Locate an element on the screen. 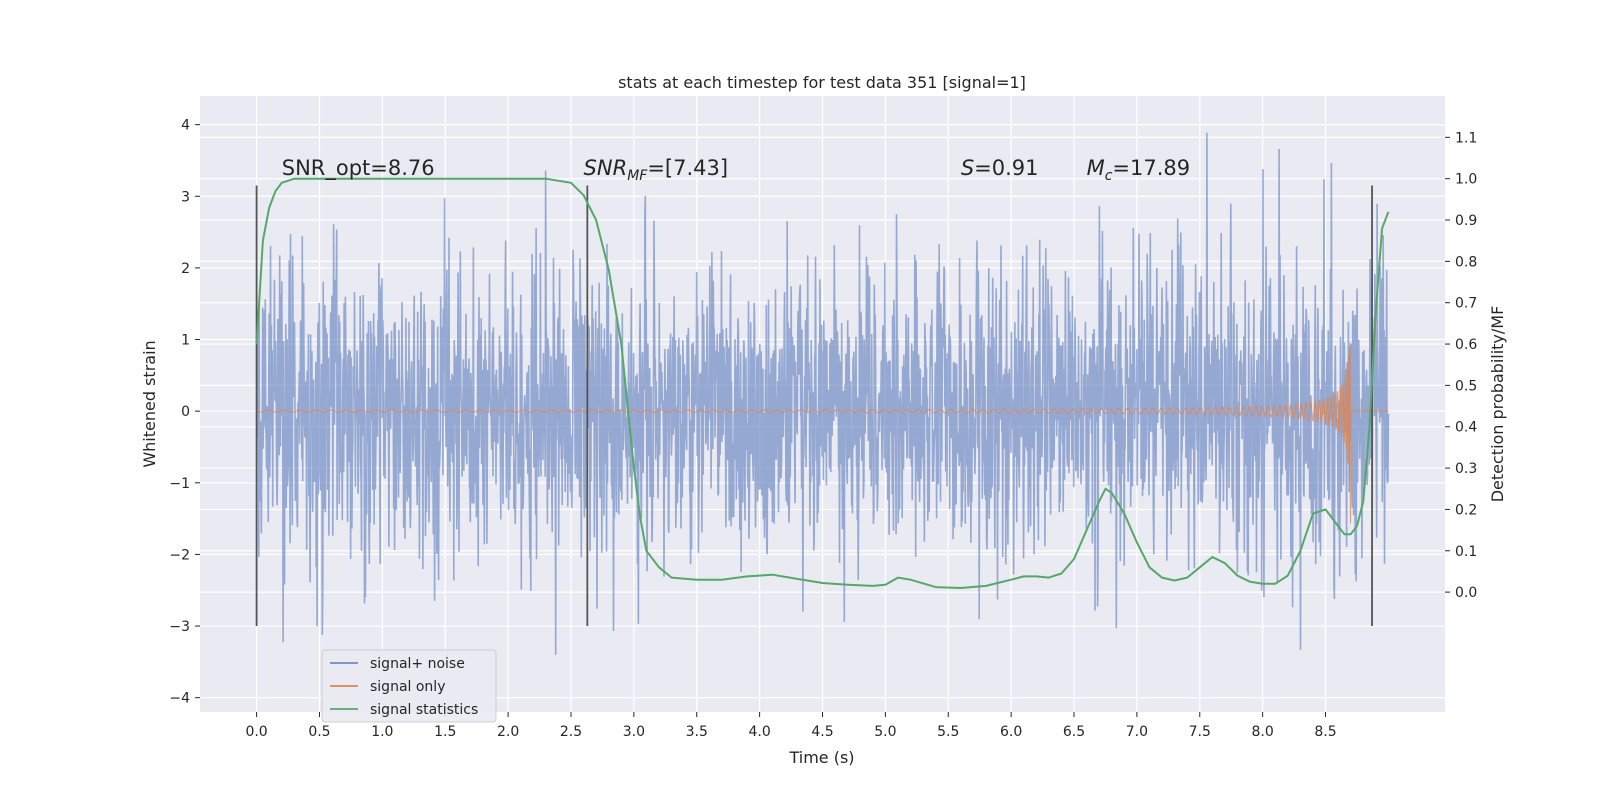 The height and width of the screenshot is (800, 1600). x-tick-label: 3.5 is located at coordinates (697, 732).